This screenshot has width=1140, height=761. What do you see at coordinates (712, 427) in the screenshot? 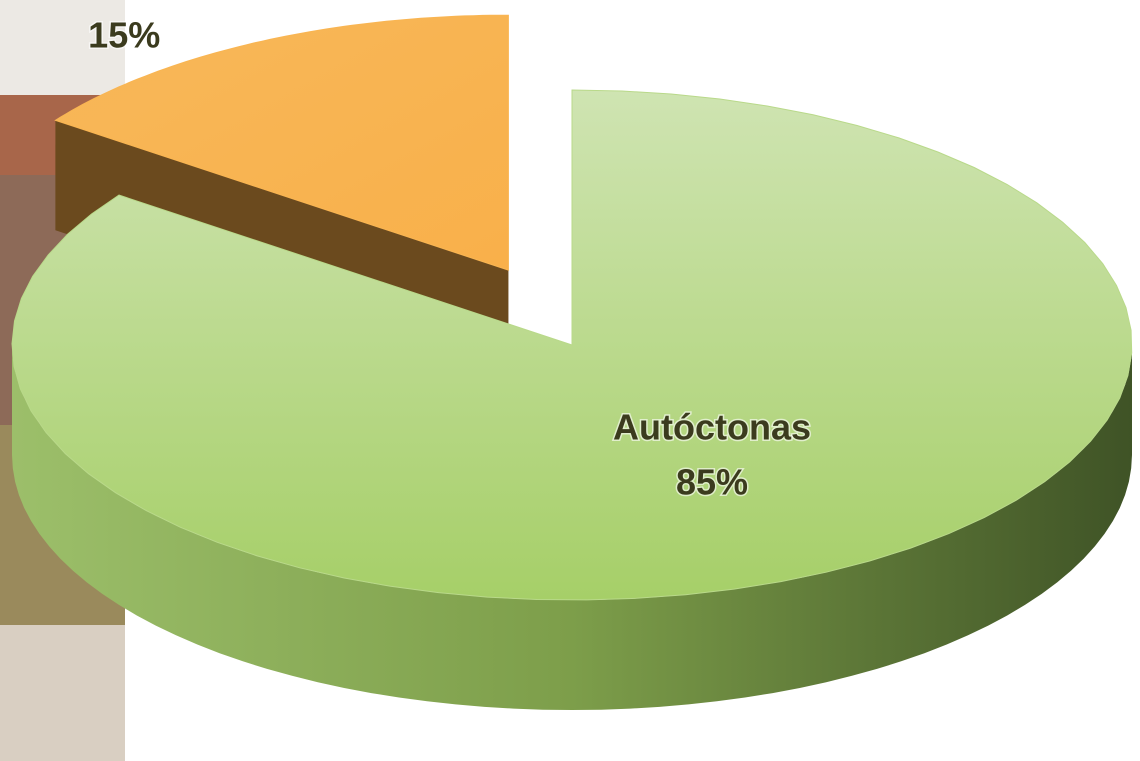
I see `slice-category-label: Autóctonas` at bounding box center [712, 427].